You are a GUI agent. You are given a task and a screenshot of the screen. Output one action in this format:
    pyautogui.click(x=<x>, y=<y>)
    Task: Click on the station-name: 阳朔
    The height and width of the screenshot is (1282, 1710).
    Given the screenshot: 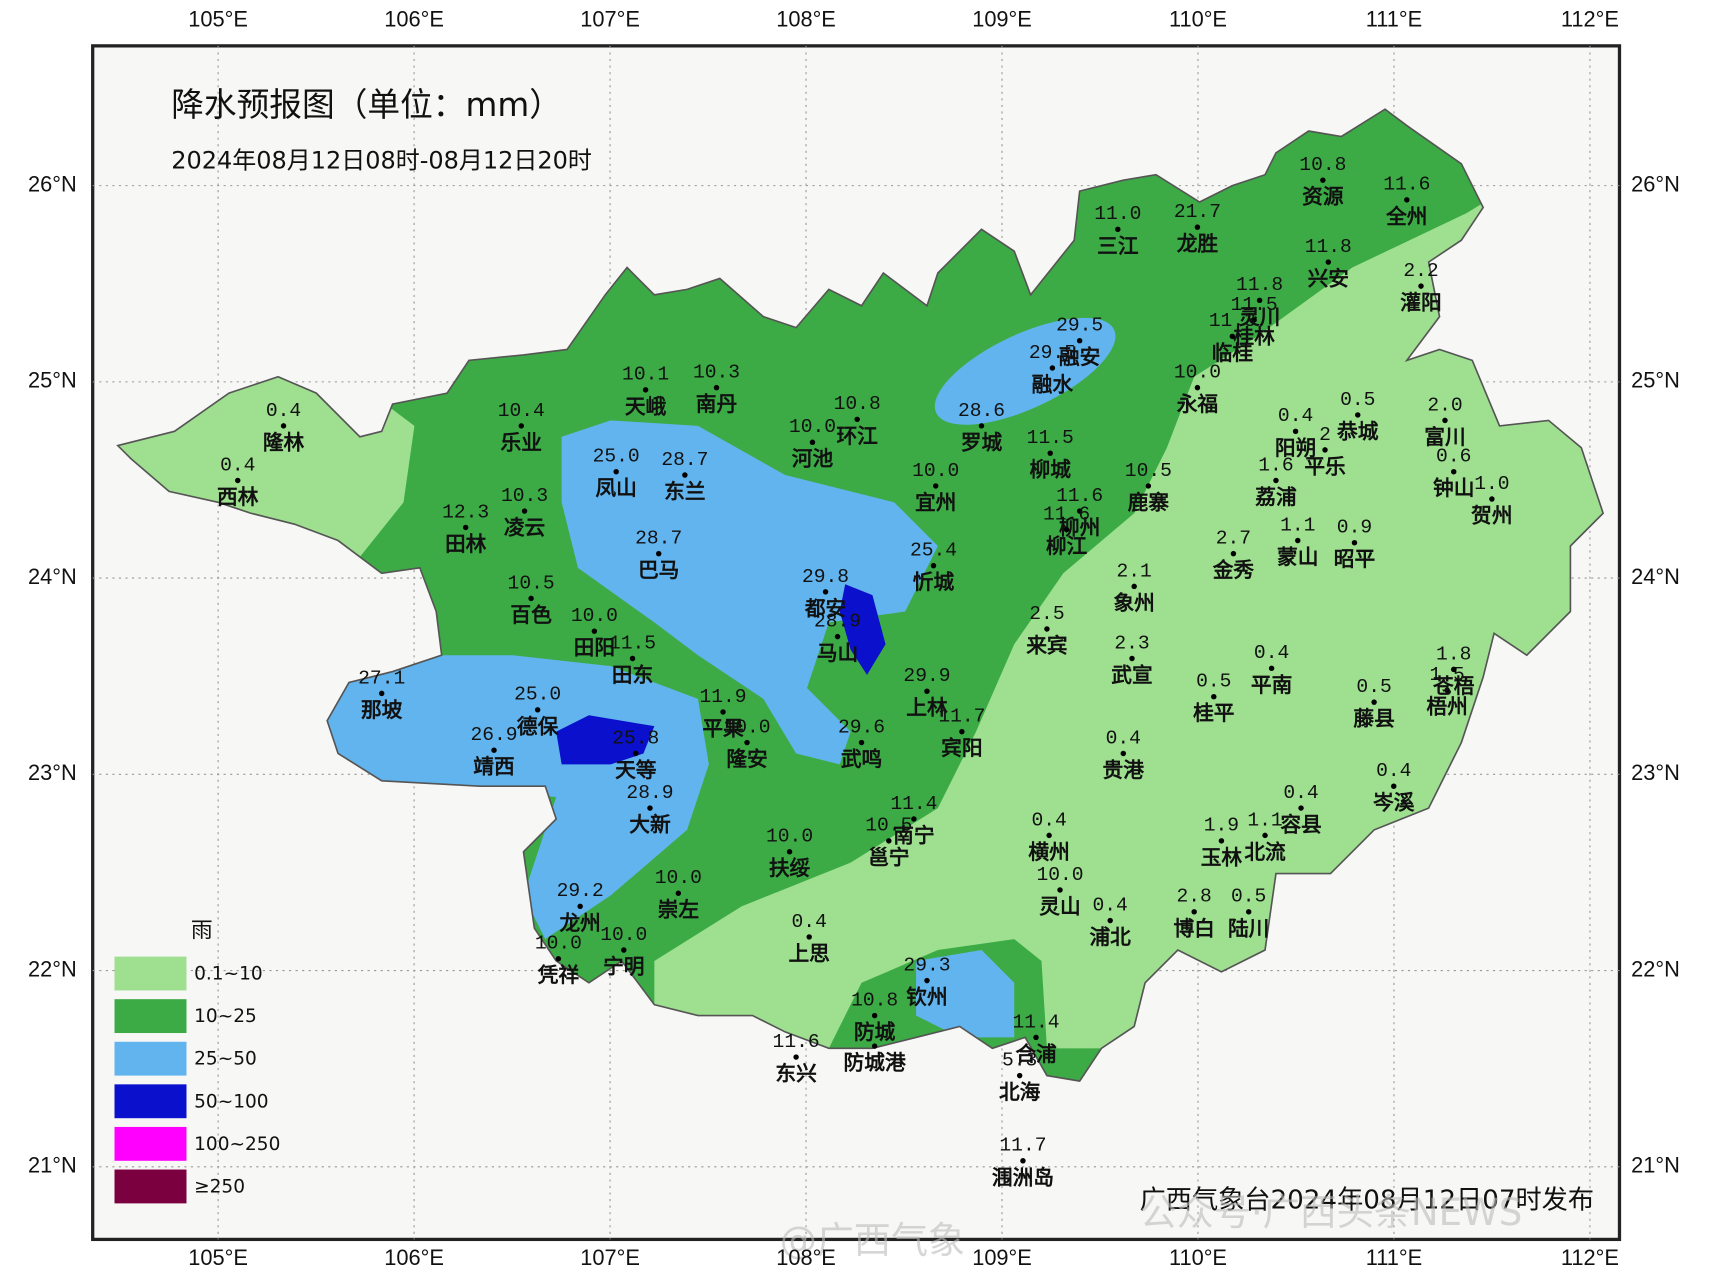 What is the action you would take?
    pyautogui.click(x=1295, y=448)
    